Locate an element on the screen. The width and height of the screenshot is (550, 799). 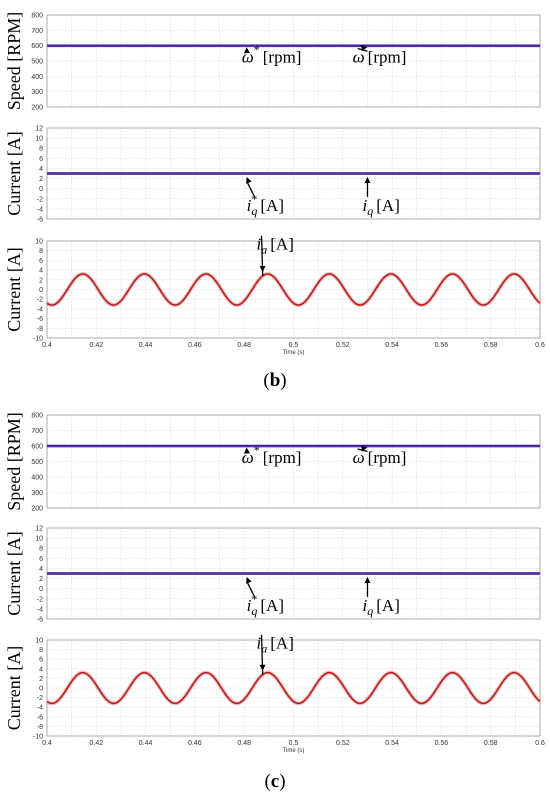
captions: (b) (c) is located at coordinates (274, 581).